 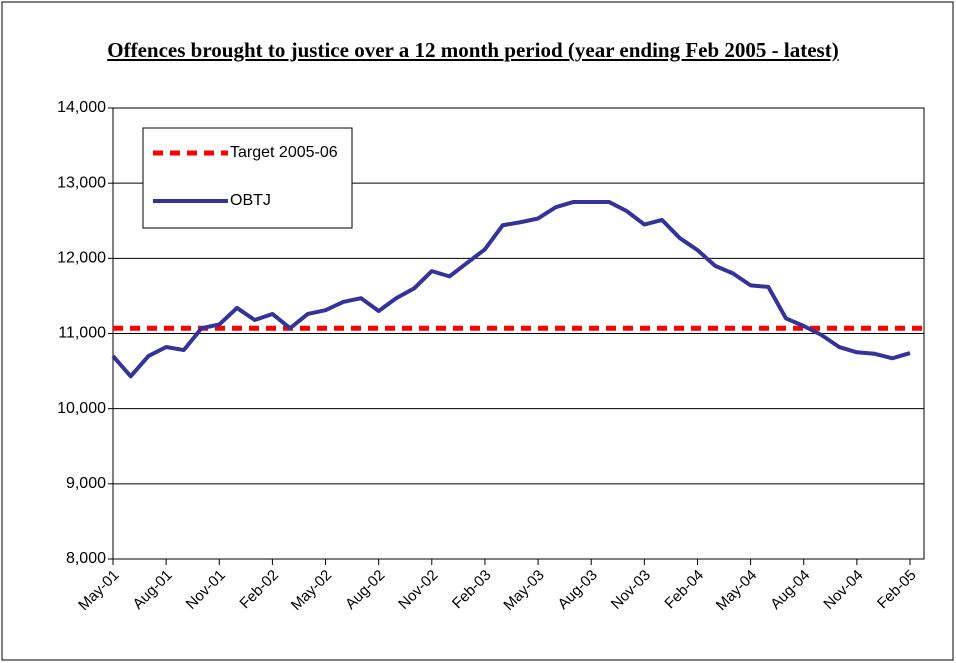 What do you see at coordinates (86, 483) in the screenshot?
I see `y-tick-label: 9,000` at bounding box center [86, 483].